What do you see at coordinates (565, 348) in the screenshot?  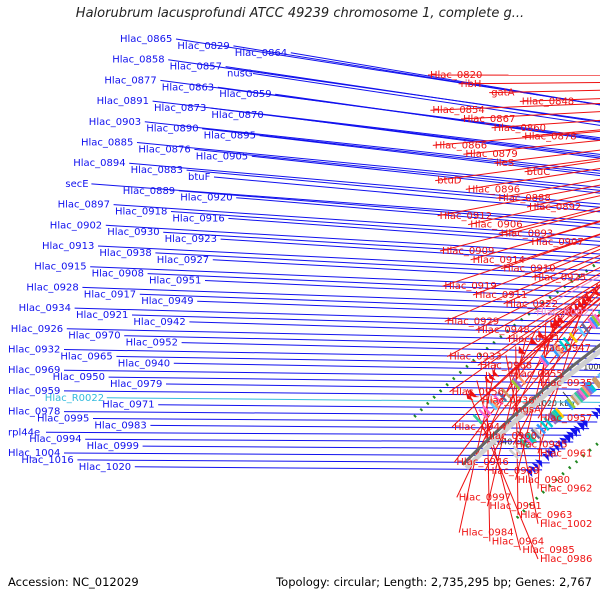 I see `gene-label: Hlac_0947` at bounding box center [565, 348].